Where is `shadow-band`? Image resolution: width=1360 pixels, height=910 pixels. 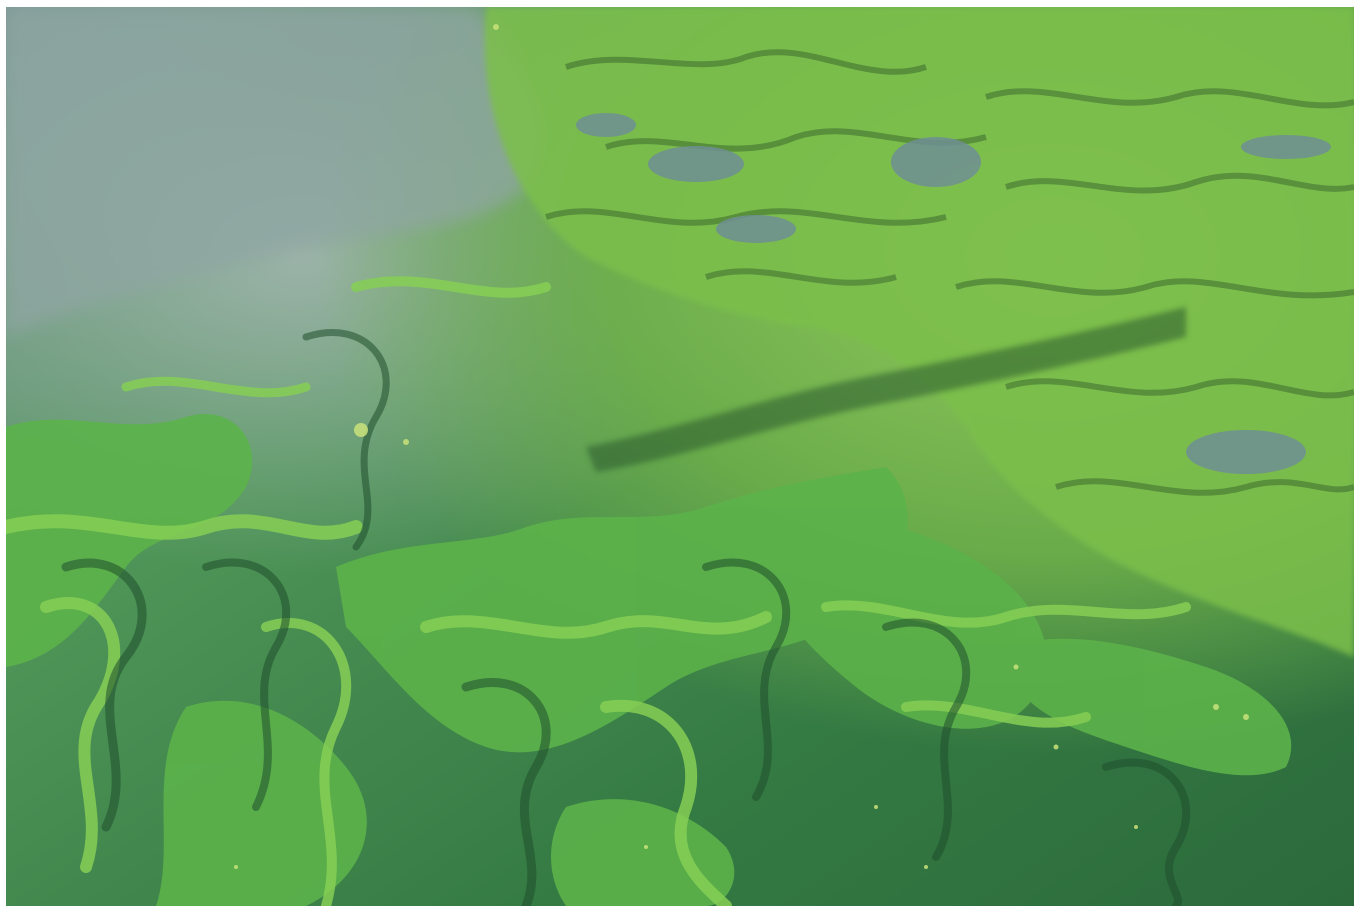 shadow-band is located at coordinates (886, 389).